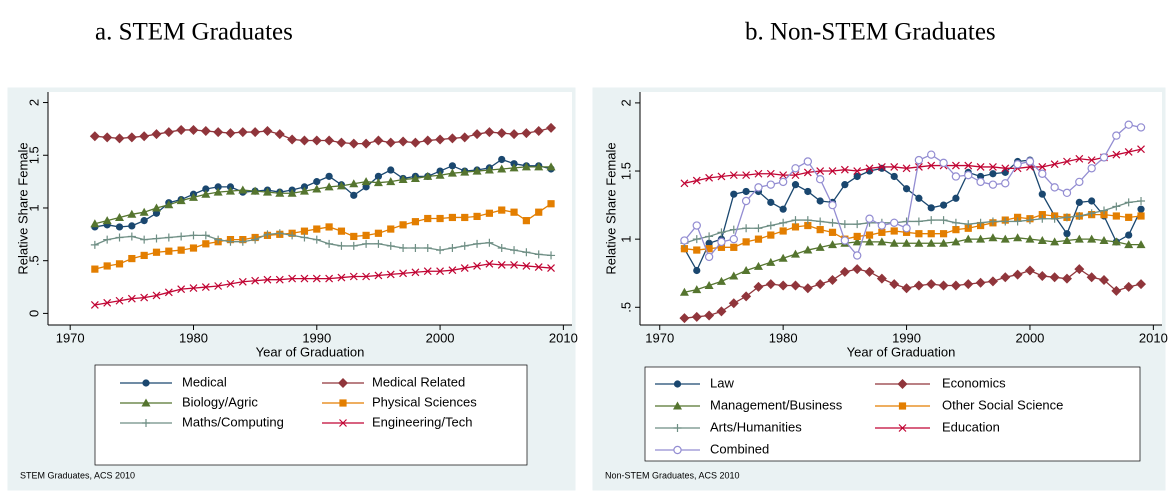  I want to click on series-line, so click(323, 284).